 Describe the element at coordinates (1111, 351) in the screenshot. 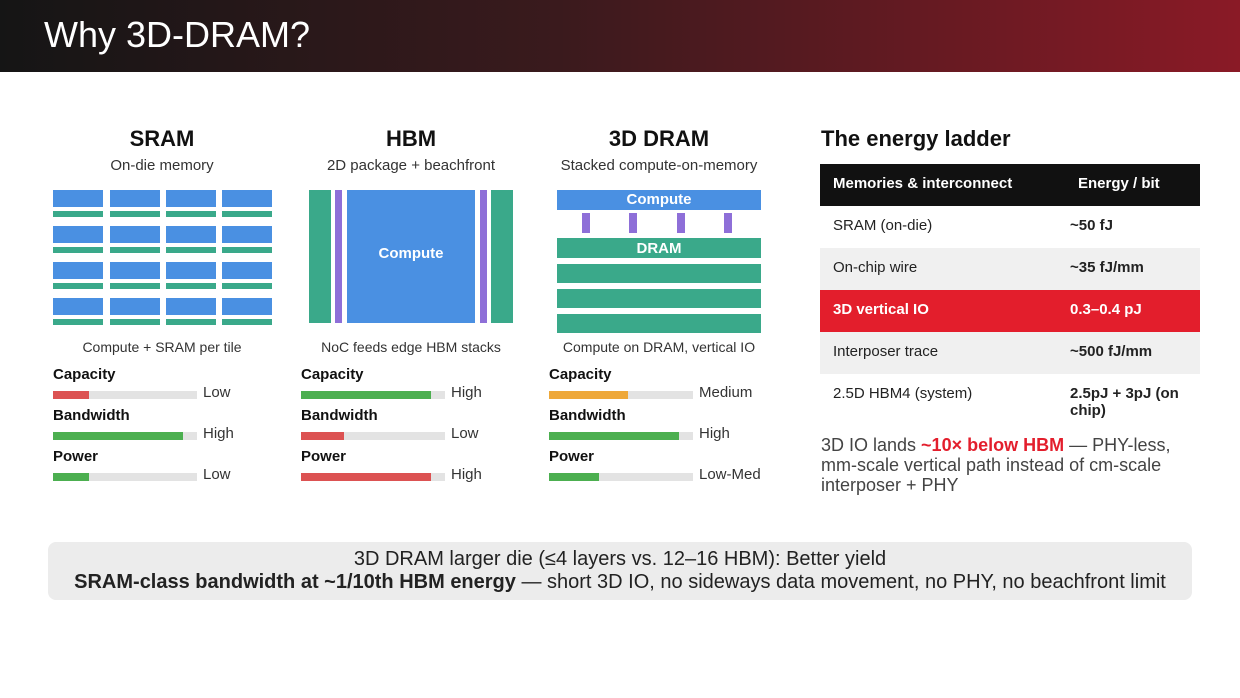

I see `table-cell: ~500 fJ/mm` at that location.